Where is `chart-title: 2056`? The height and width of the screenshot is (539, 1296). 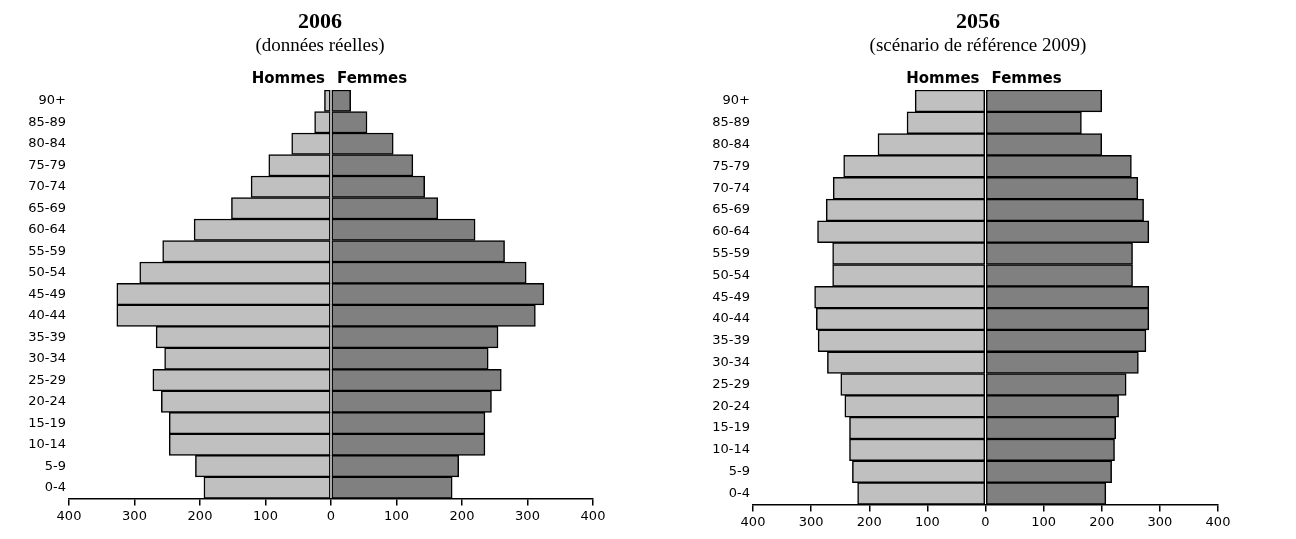 chart-title: 2056 is located at coordinates (978, 21).